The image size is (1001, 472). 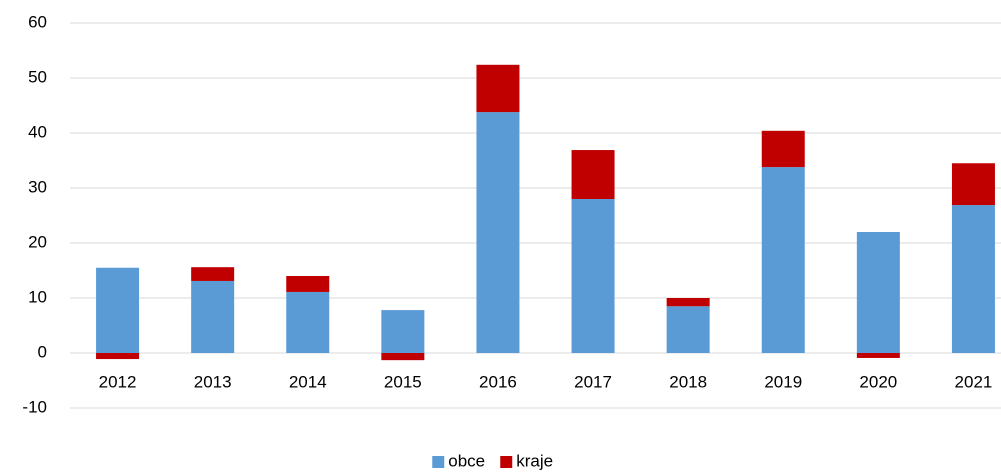 What do you see at coordinates (466, 460) in the screenshot?
I see `legend-label: obce` at bounding box center [466, 460].